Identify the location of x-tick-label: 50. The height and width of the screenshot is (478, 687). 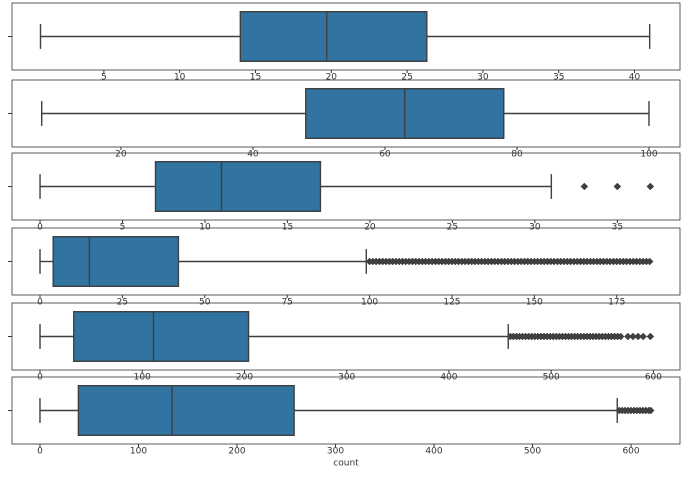
(205, 303).